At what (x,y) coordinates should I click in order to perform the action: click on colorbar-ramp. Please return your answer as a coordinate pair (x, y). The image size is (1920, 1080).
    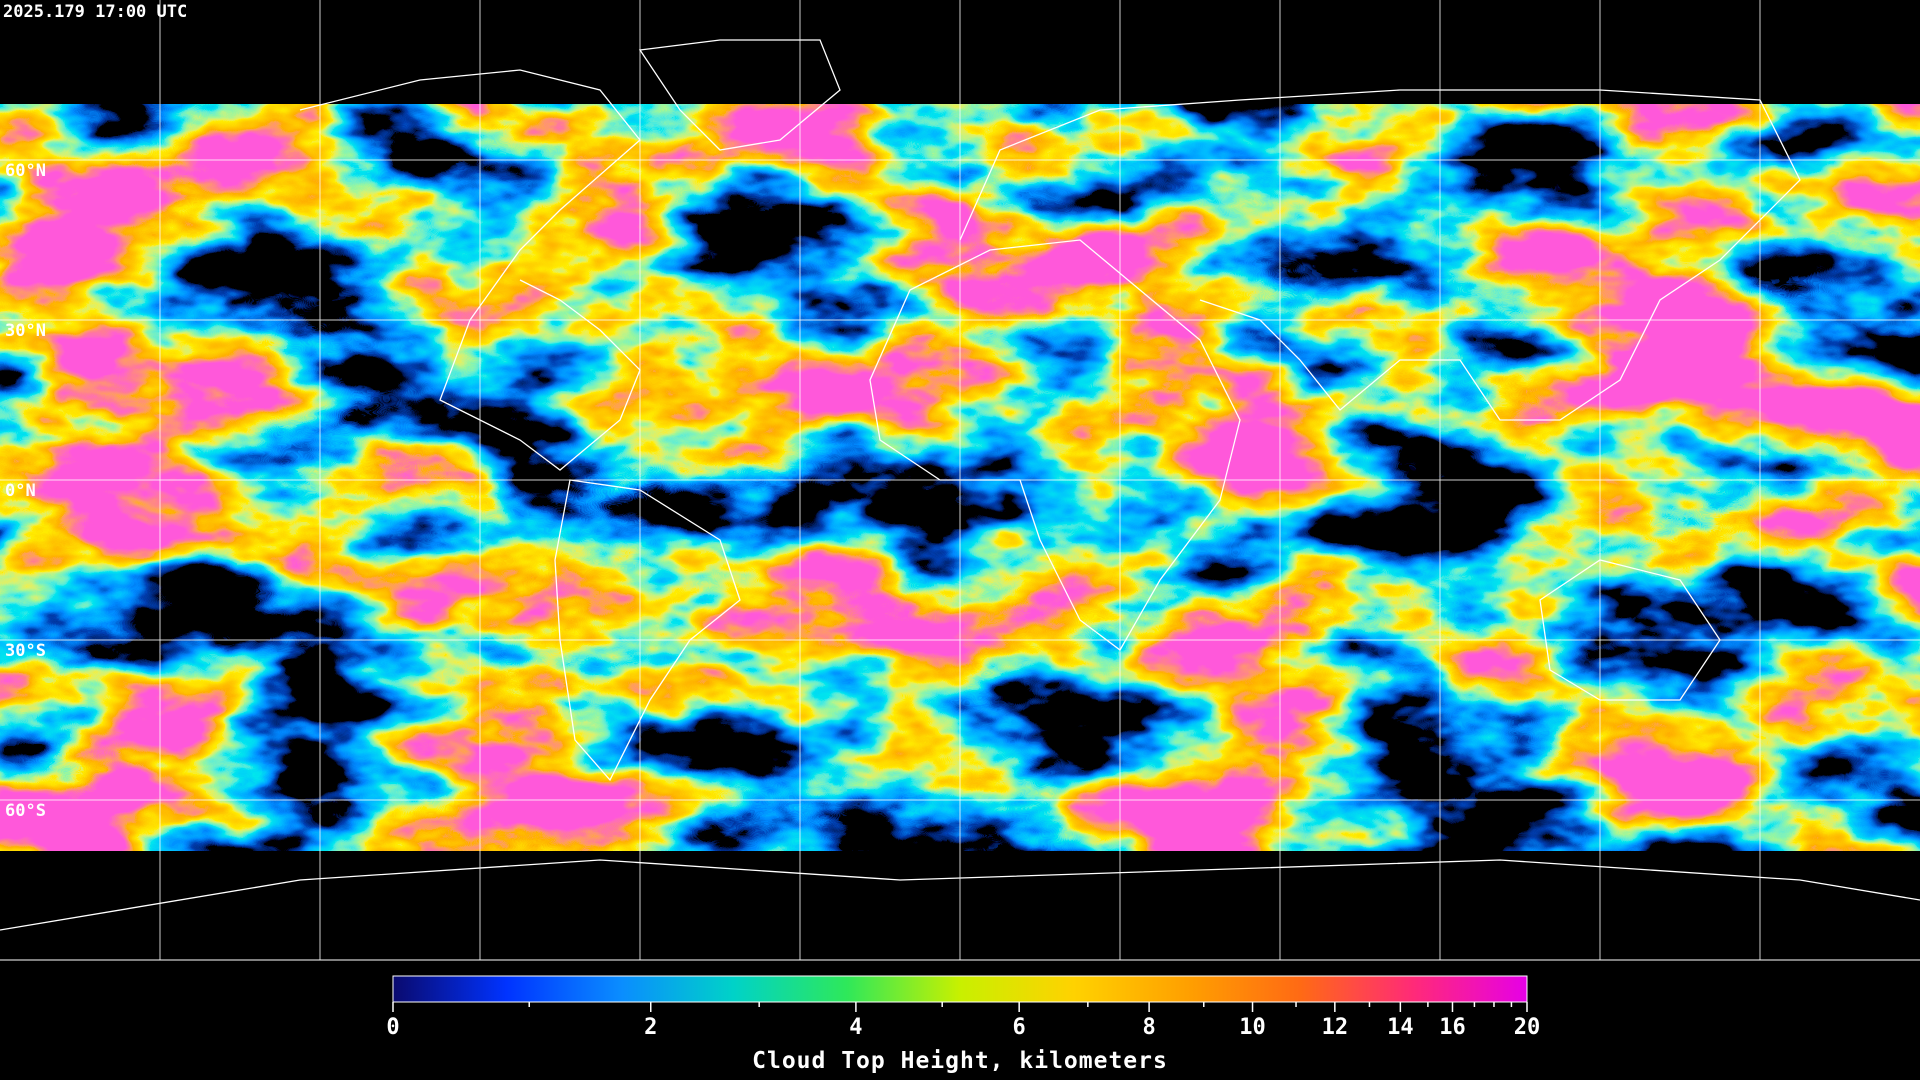
    Looking at the image, I should click on (960, 989).